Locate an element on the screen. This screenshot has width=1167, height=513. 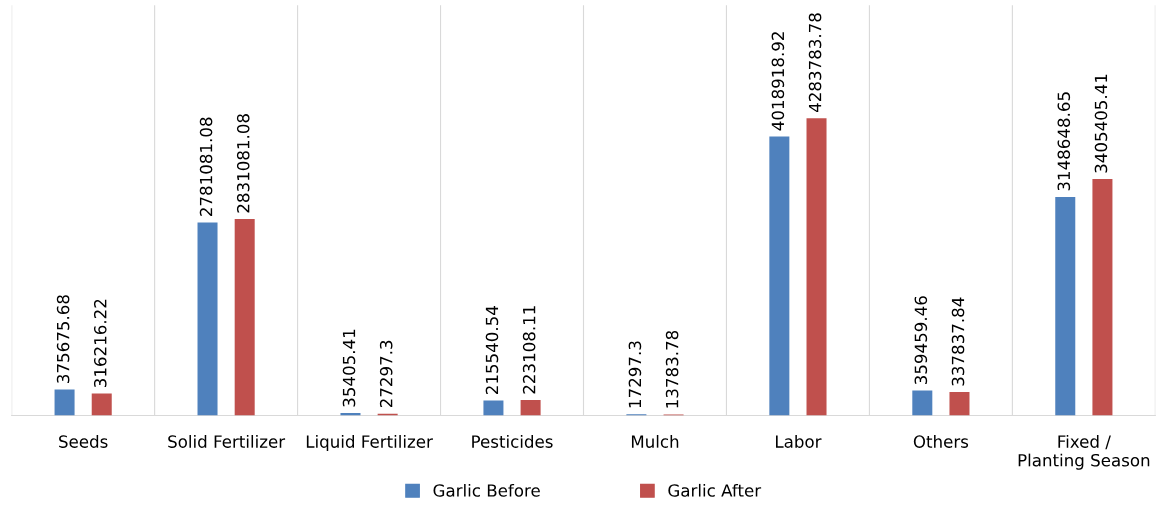
data-label: 215540.54 is located at coordinates (492, 350).